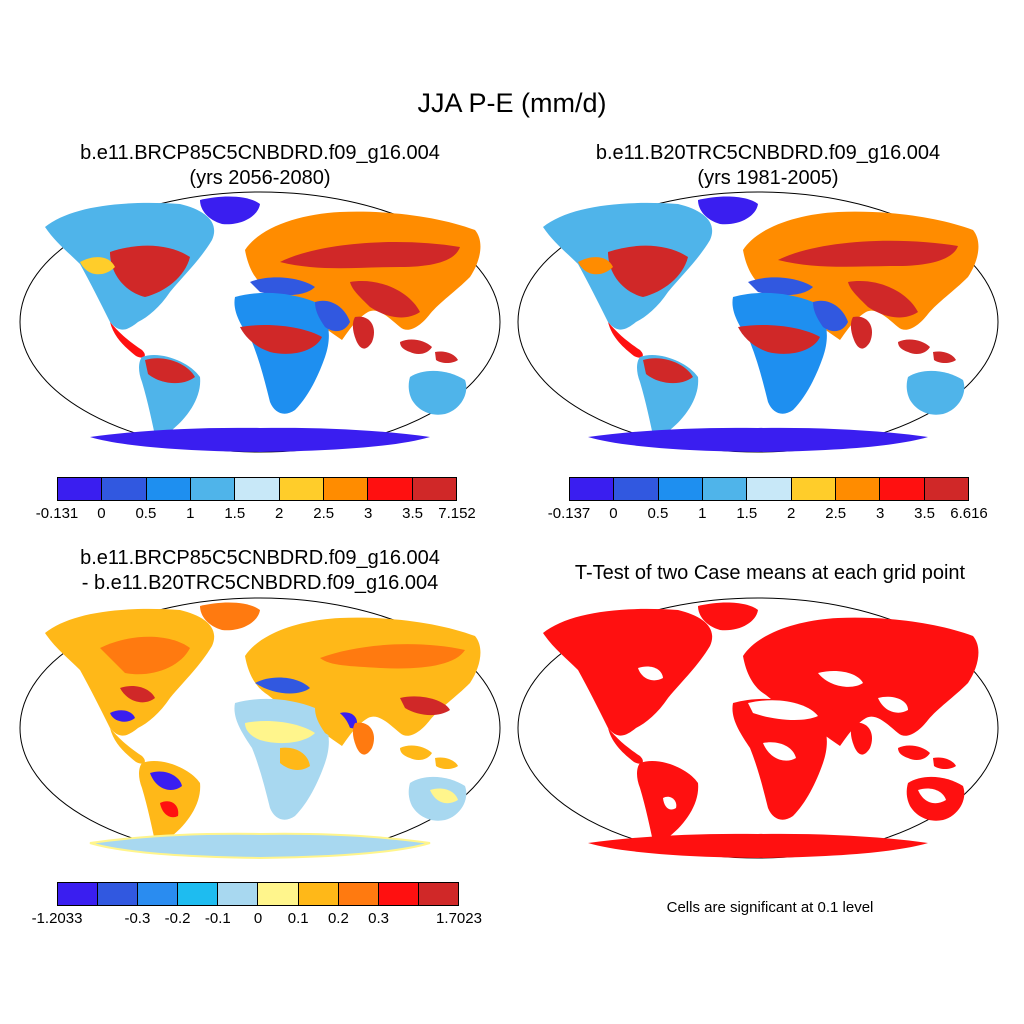  What do you see at coordinates (761, 324) in the screenshot?
I see `land-historical` at bounding box center [761, 324].